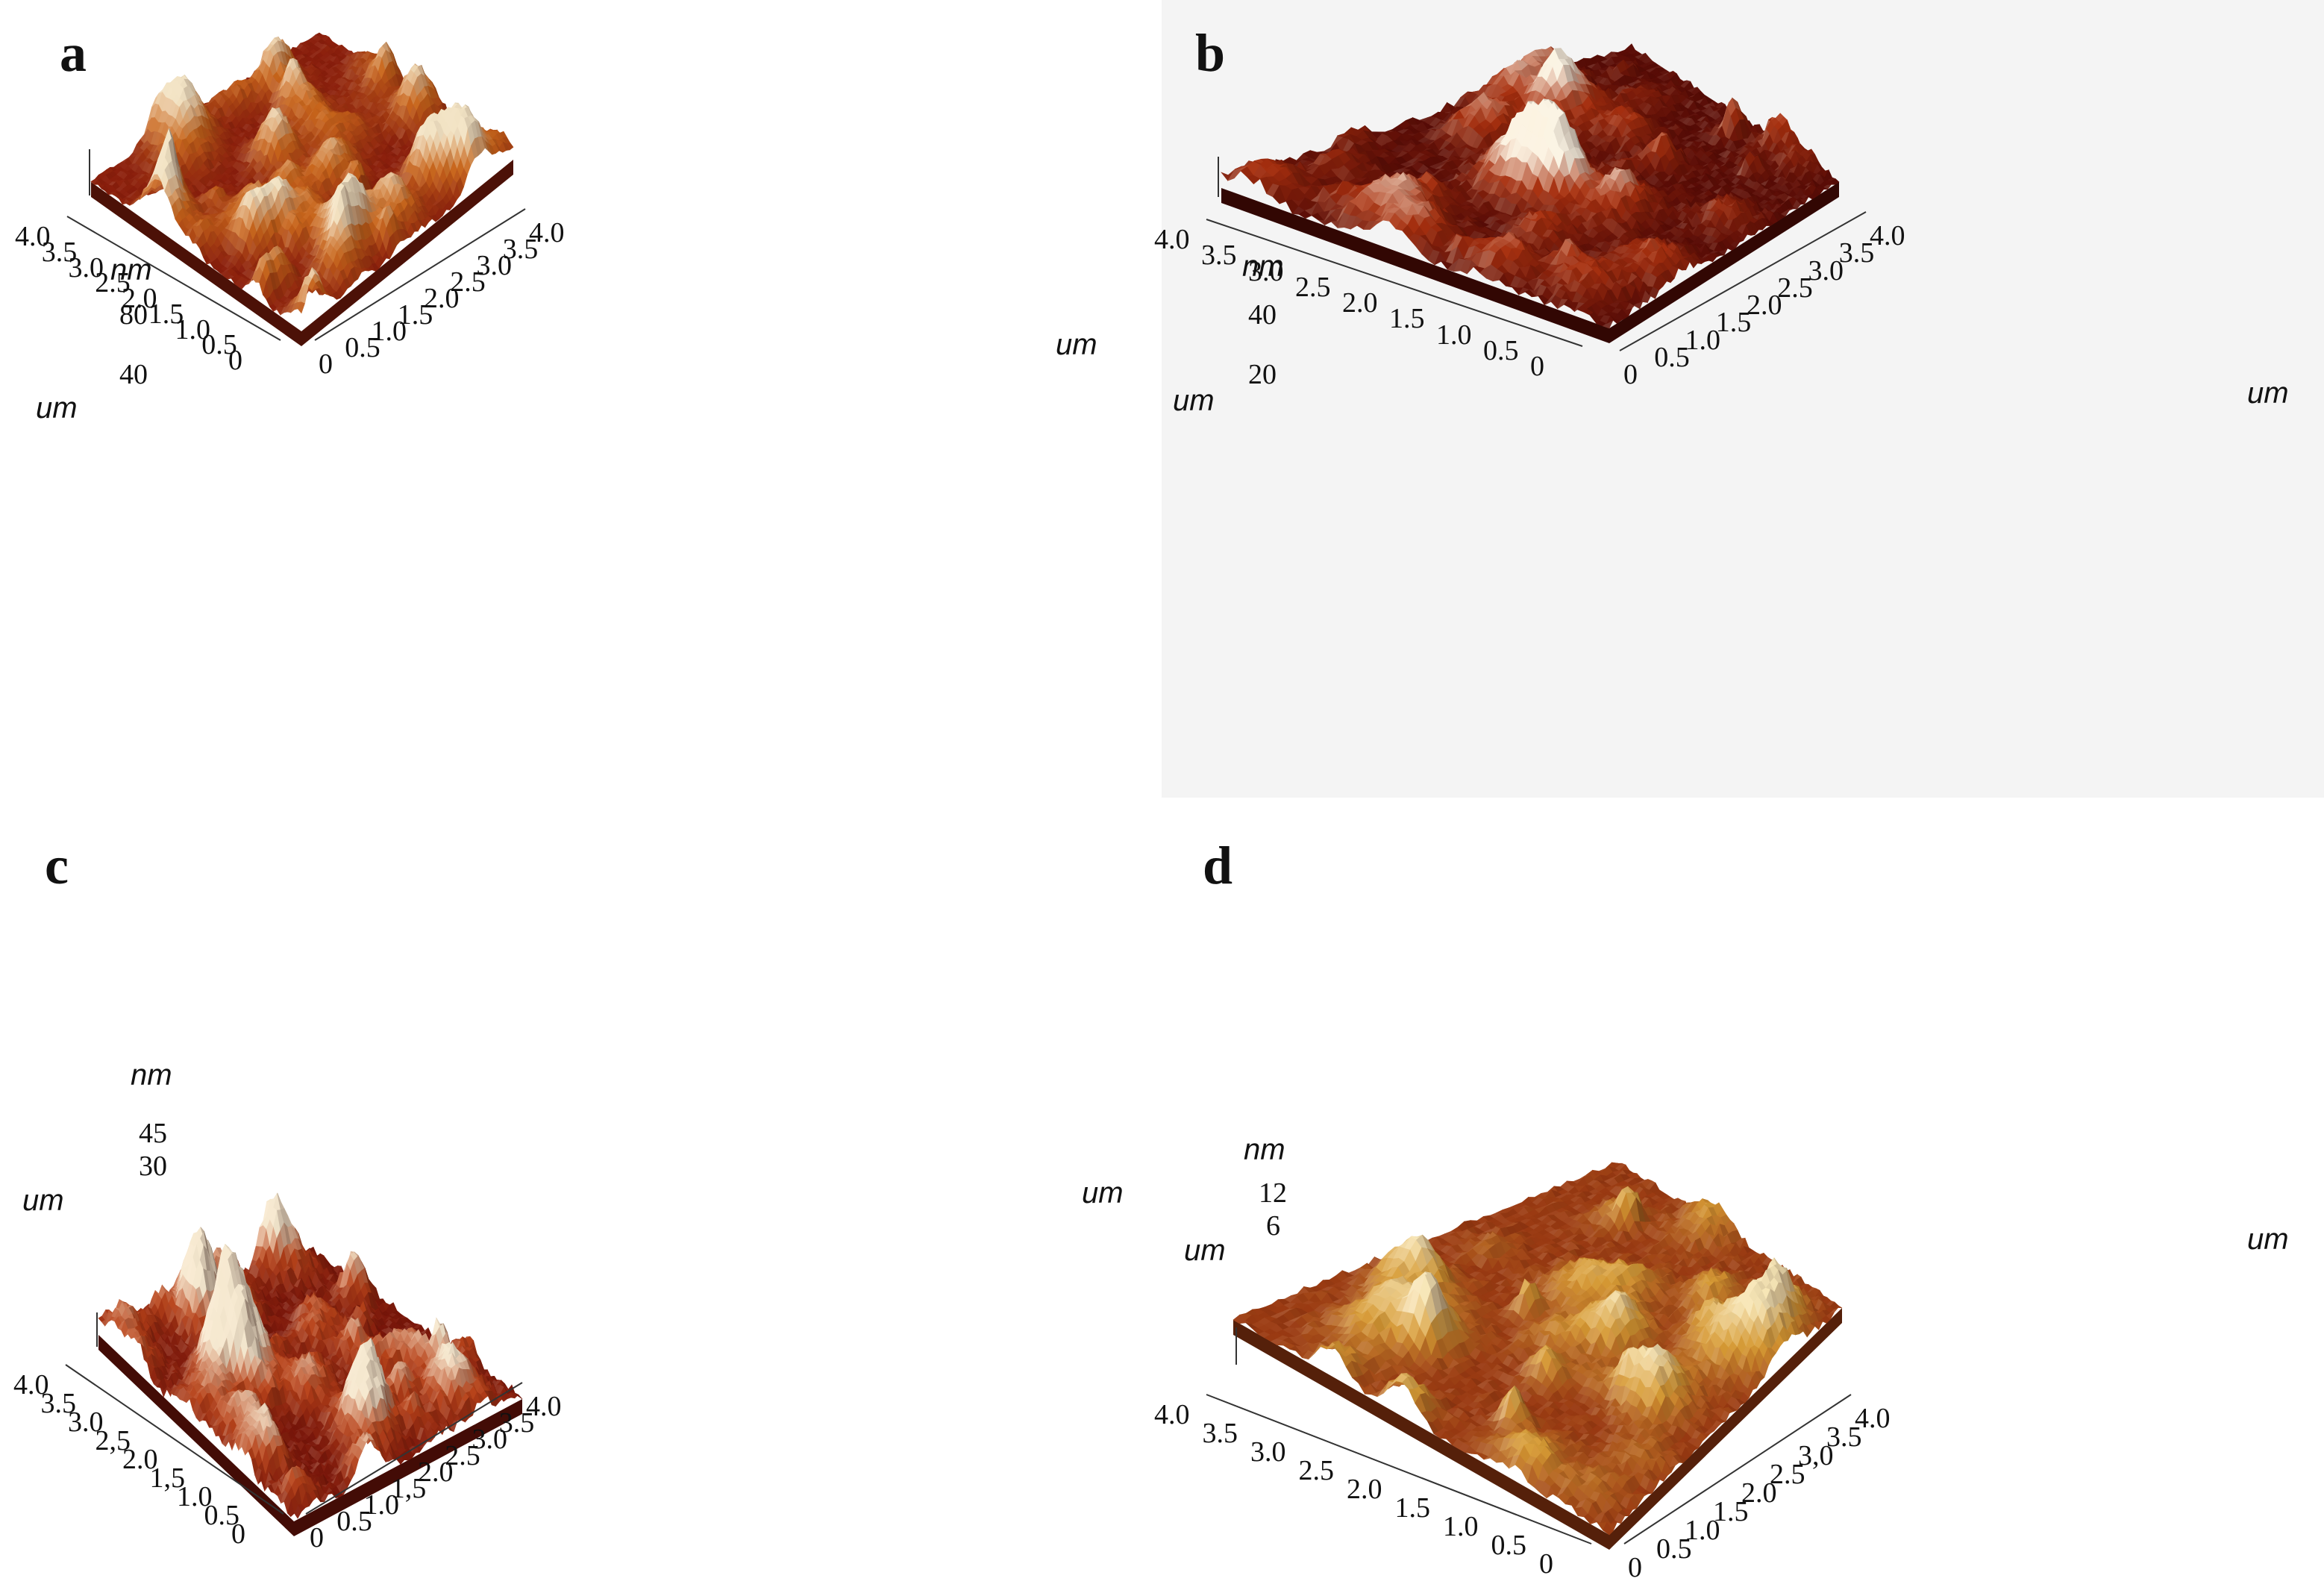  I want to click on surface-mesh-a, so click(302, 174).